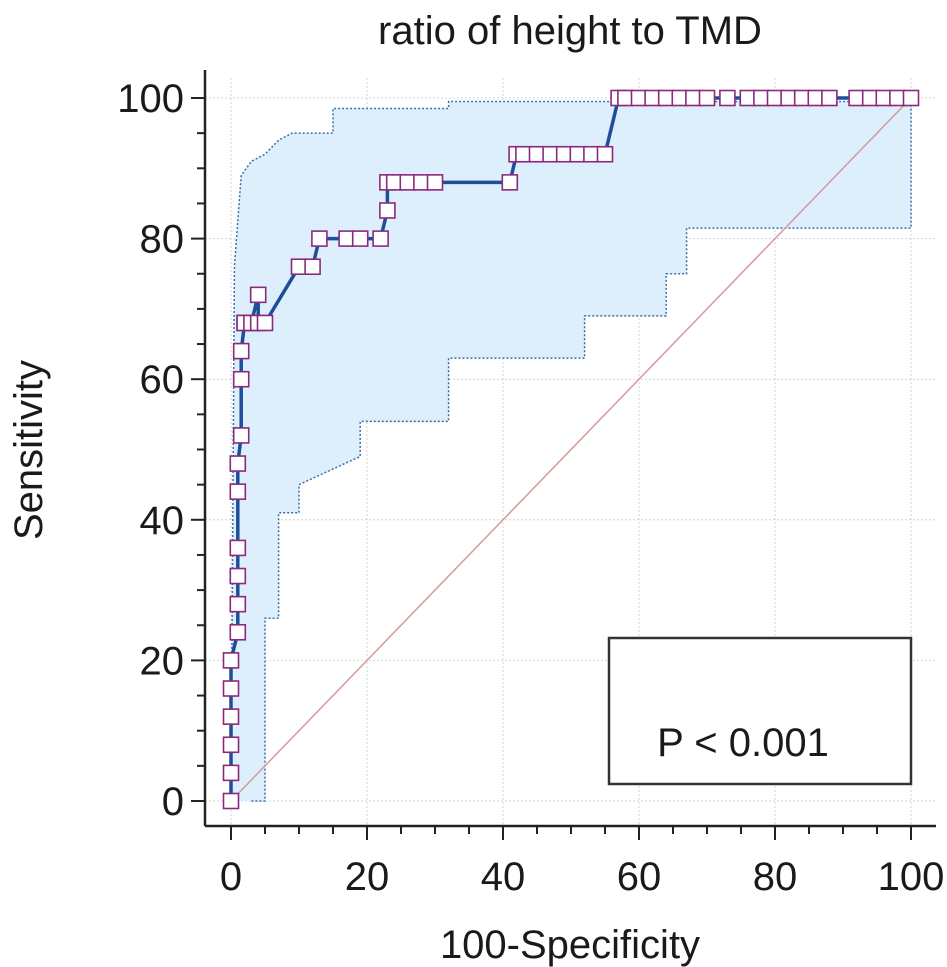  Describe the element at coordinates (570, 31) in the screenshot. I see `chart-title: ratio of height to TMD` at that location.